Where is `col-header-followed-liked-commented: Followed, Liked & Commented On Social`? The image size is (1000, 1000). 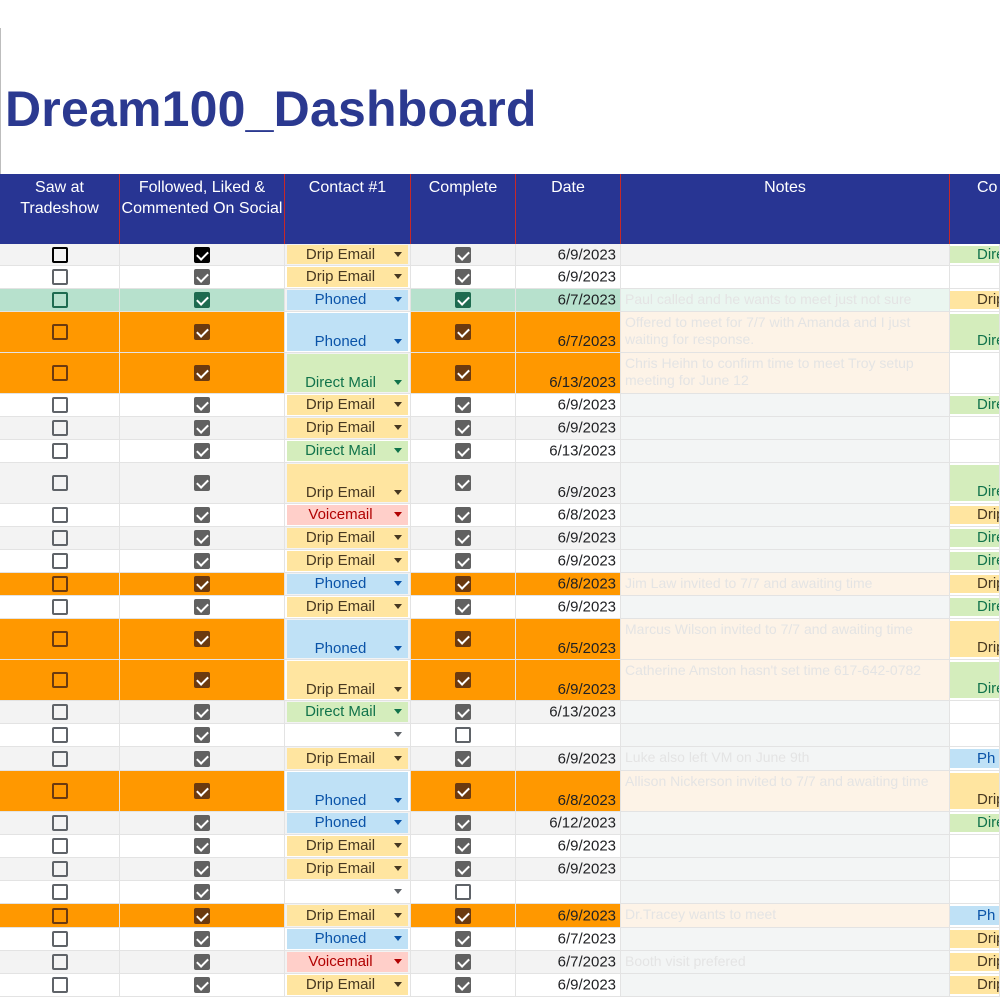
col-header-followed-liked-commented: Followed, Liked & Commented On Social is located at coordinates (202, 209).